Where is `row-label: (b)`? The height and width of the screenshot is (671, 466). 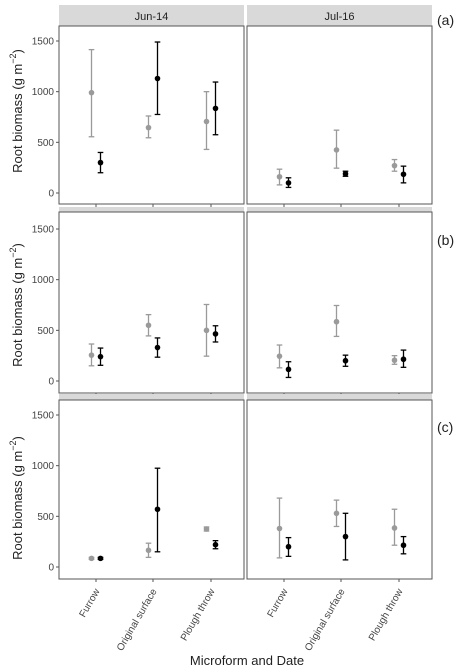
row-label: (b) is located at coordinates (445, 240).